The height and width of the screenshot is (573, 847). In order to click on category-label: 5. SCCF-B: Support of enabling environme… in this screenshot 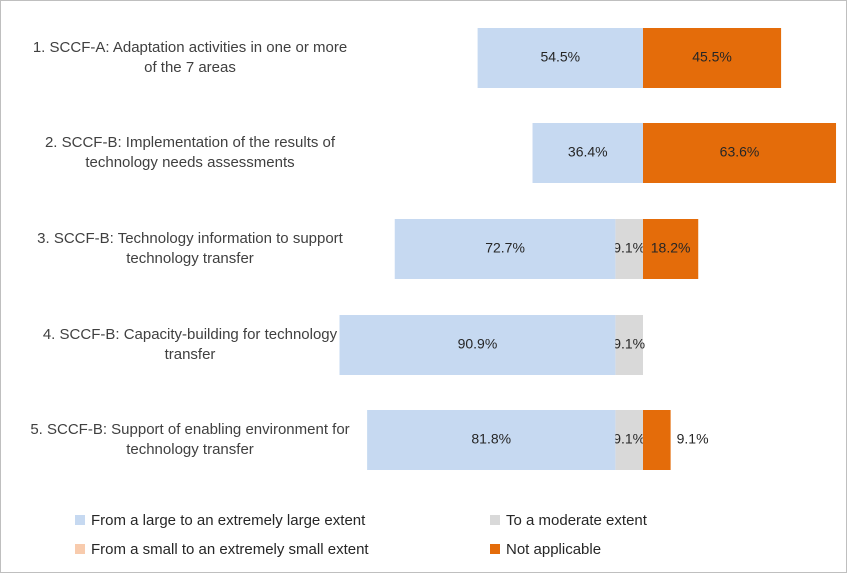, I will do `click(190, 439)`.